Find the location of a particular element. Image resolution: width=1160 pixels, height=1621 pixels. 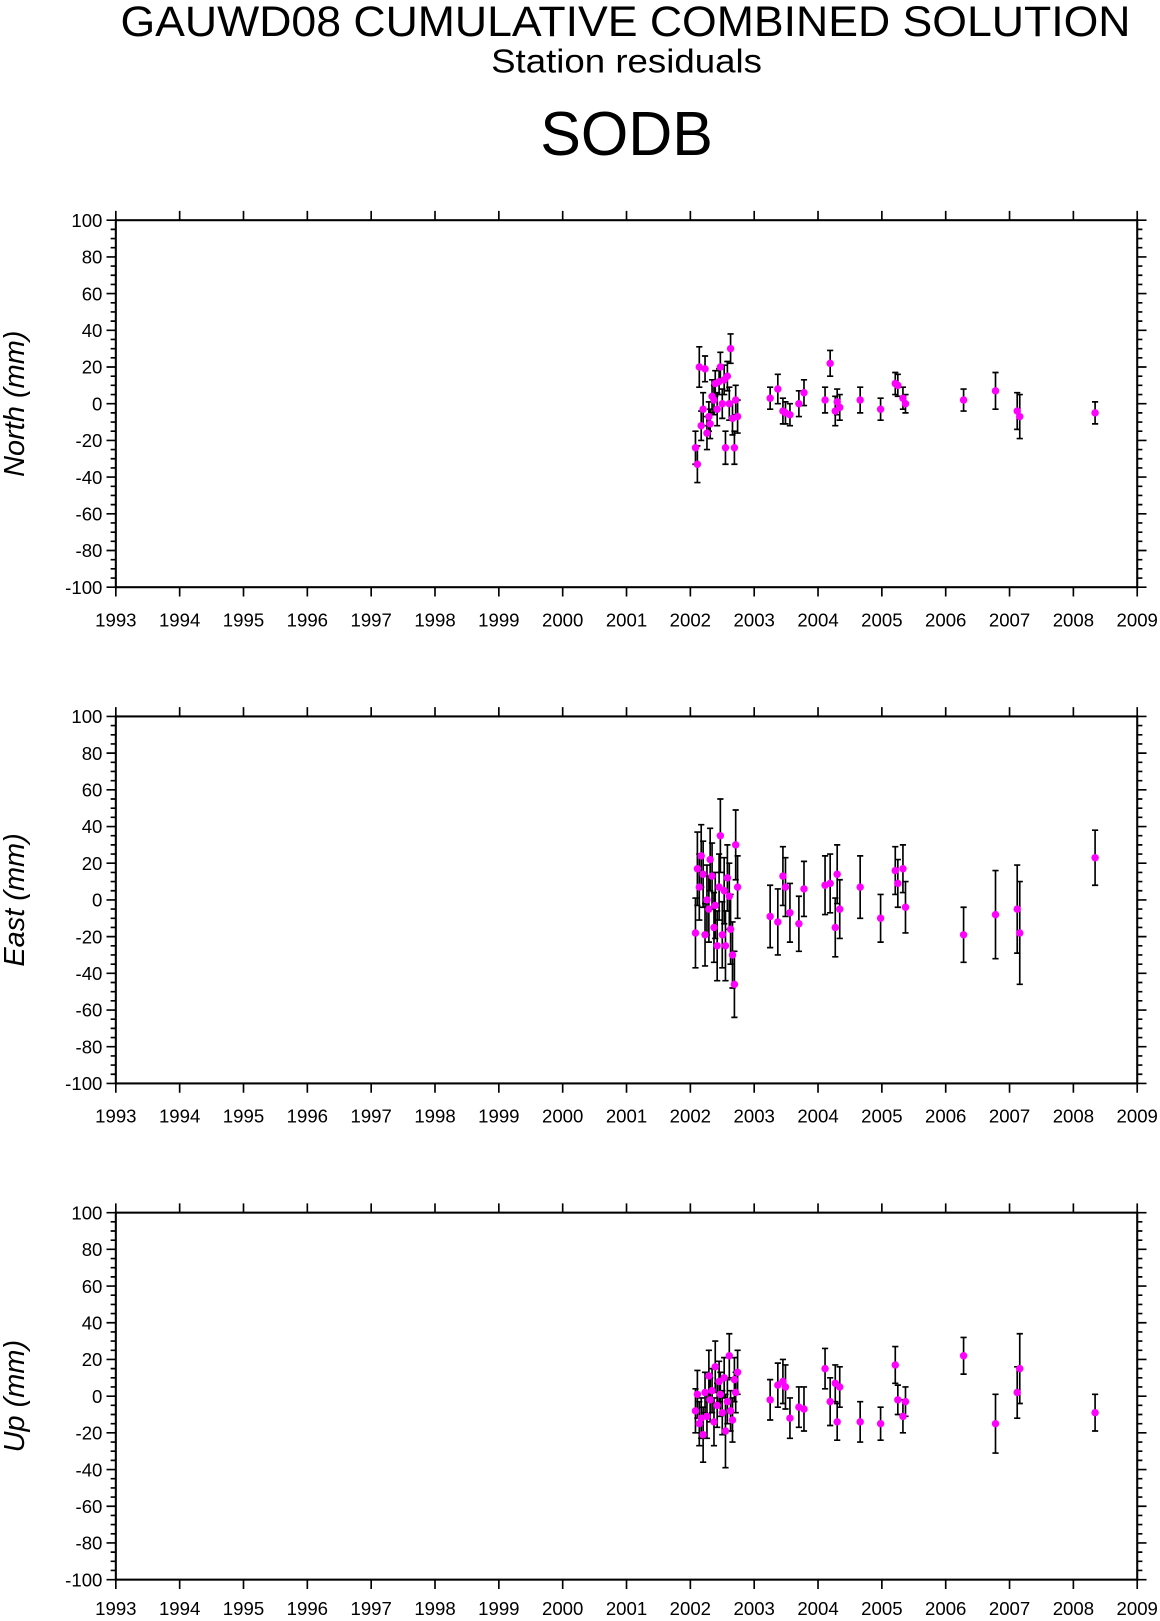

y-tick-label: -20 is located at coordinates (89, 1433).